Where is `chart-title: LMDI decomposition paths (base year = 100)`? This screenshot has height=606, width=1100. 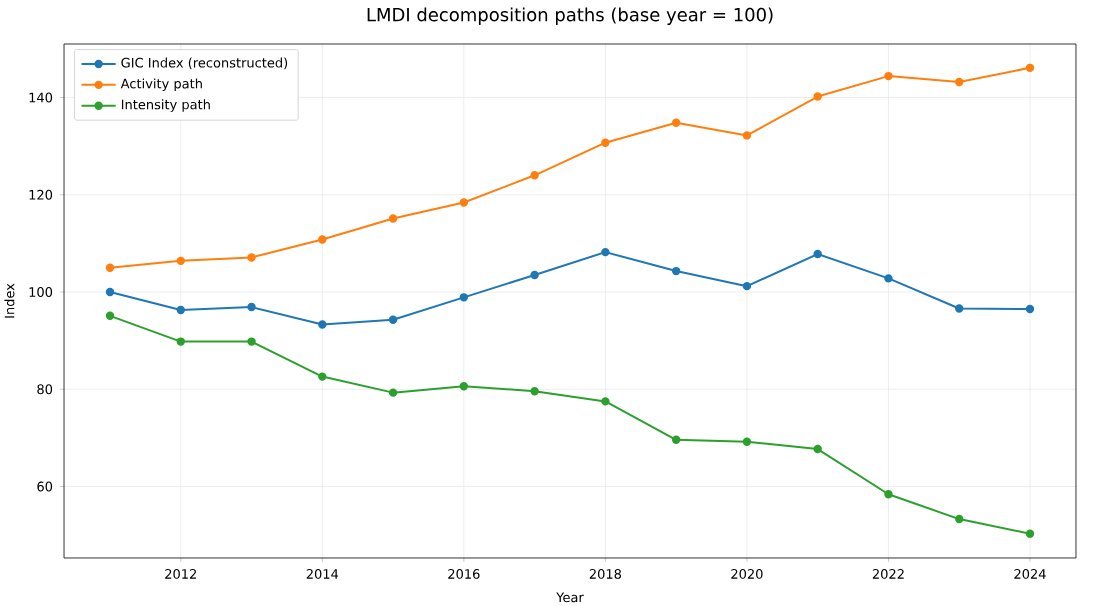
chart-title: LMDI decomposition paths (base year = 100) is located at coordinates (570, 16).